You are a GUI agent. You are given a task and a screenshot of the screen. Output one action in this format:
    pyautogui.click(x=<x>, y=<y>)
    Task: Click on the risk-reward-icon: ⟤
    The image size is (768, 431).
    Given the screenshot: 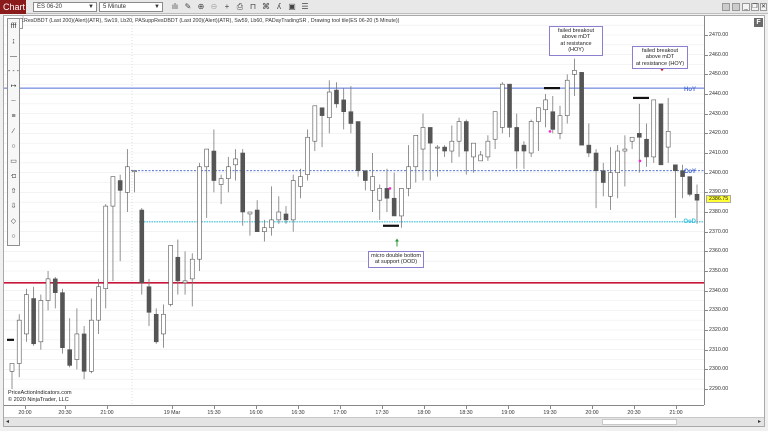 What is the action you would take?
    pyautogui.click(x=13, y=176)
    